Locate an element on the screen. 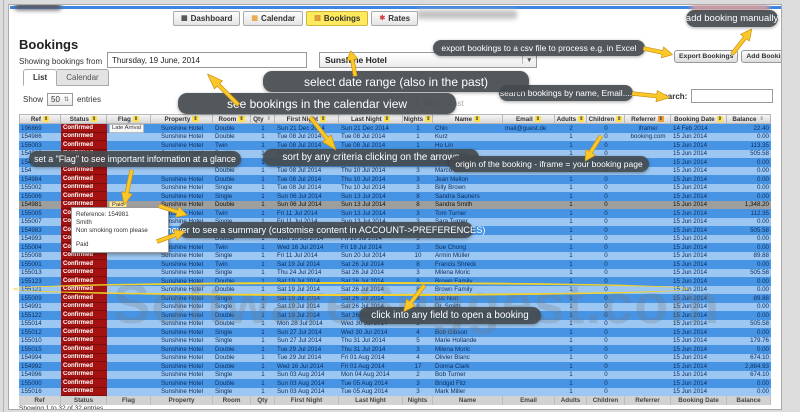  table-cell: Thu 10 Jul 2014 is located at coordinates (363, 188).